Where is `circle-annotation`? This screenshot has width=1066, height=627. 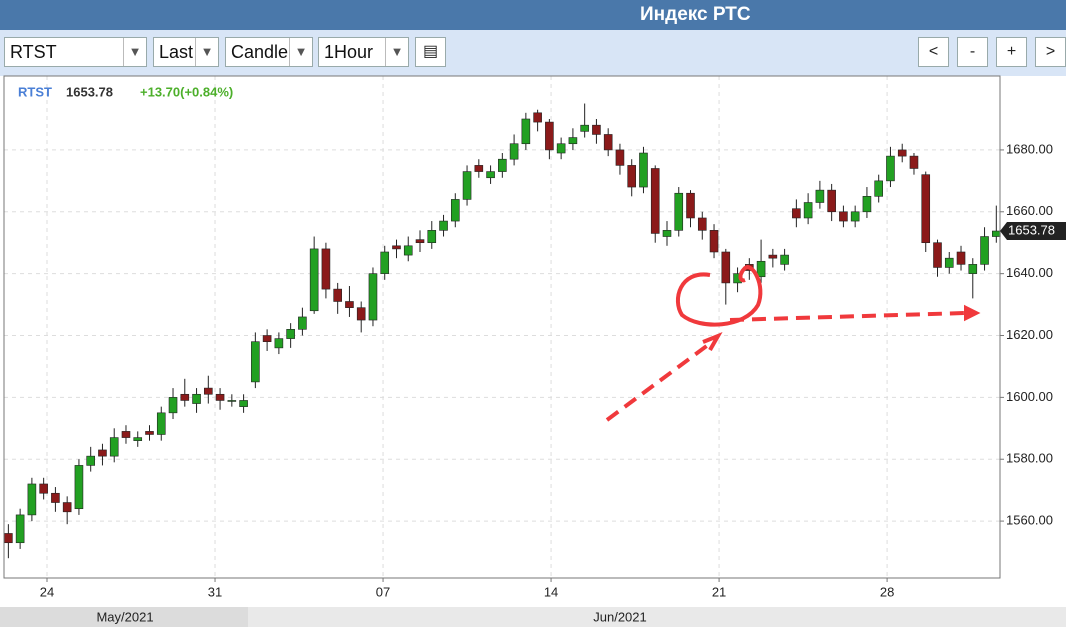 circle-annotation is located at coordinates (719, 296).